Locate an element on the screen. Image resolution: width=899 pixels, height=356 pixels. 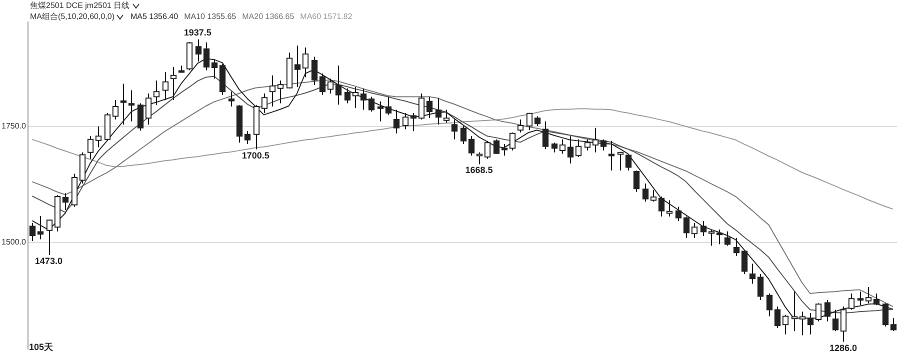
text: MA5 1356.40 is located at coordinates (154, 16).